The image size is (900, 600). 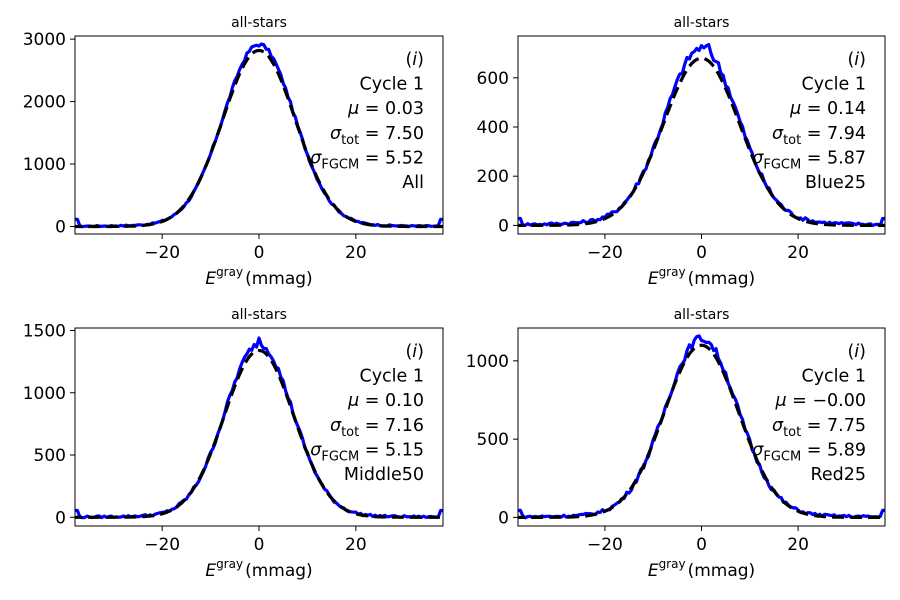 I want to click on annotation-sigma-tot: σtot = 7.94, so click(x=819, y=136).